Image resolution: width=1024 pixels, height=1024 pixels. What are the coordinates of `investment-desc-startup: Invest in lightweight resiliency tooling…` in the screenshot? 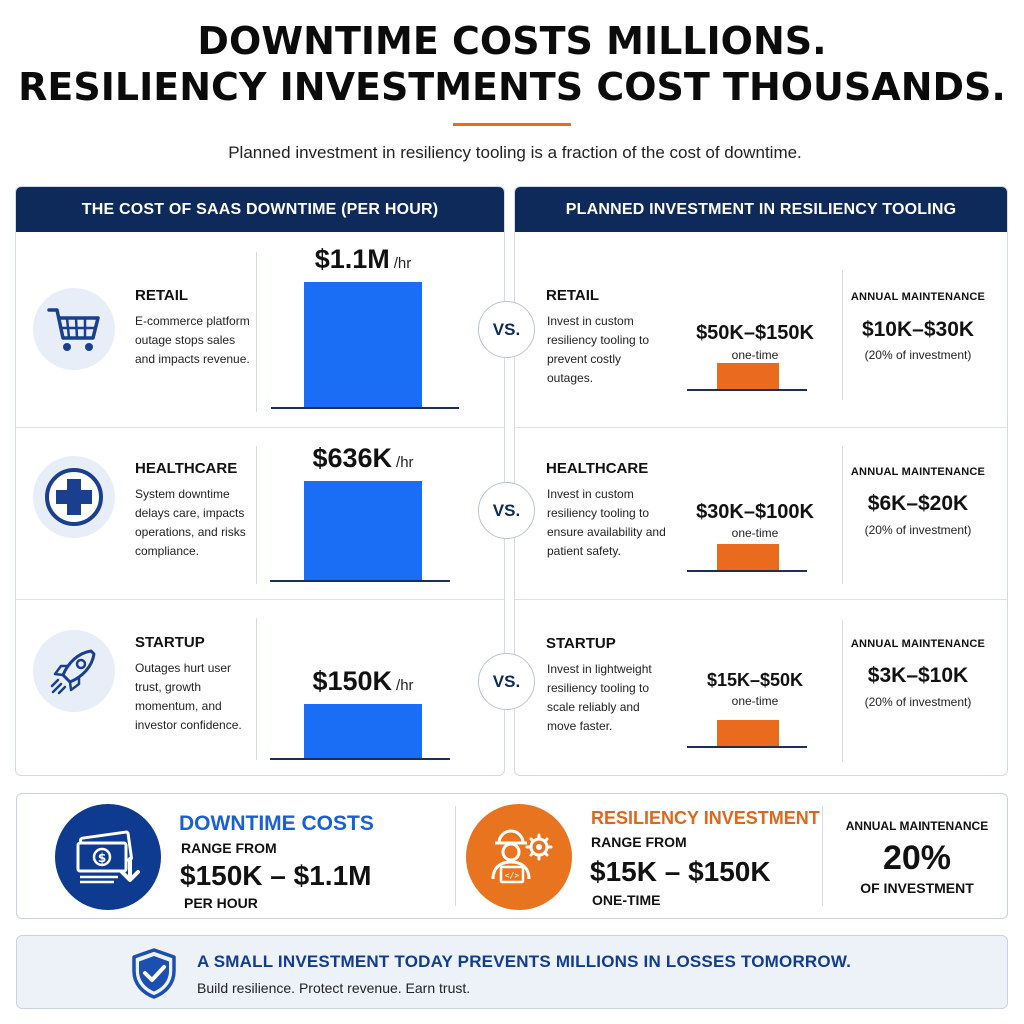 It's located at (599, 697).